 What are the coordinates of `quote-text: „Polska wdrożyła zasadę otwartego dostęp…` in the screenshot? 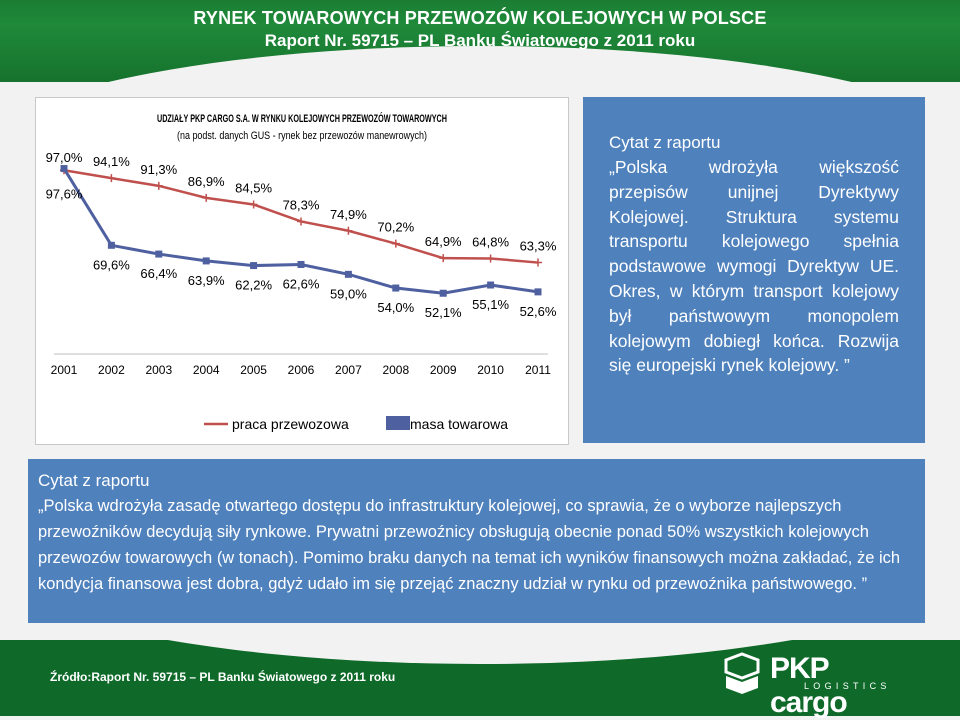 It's located at (469, 545).